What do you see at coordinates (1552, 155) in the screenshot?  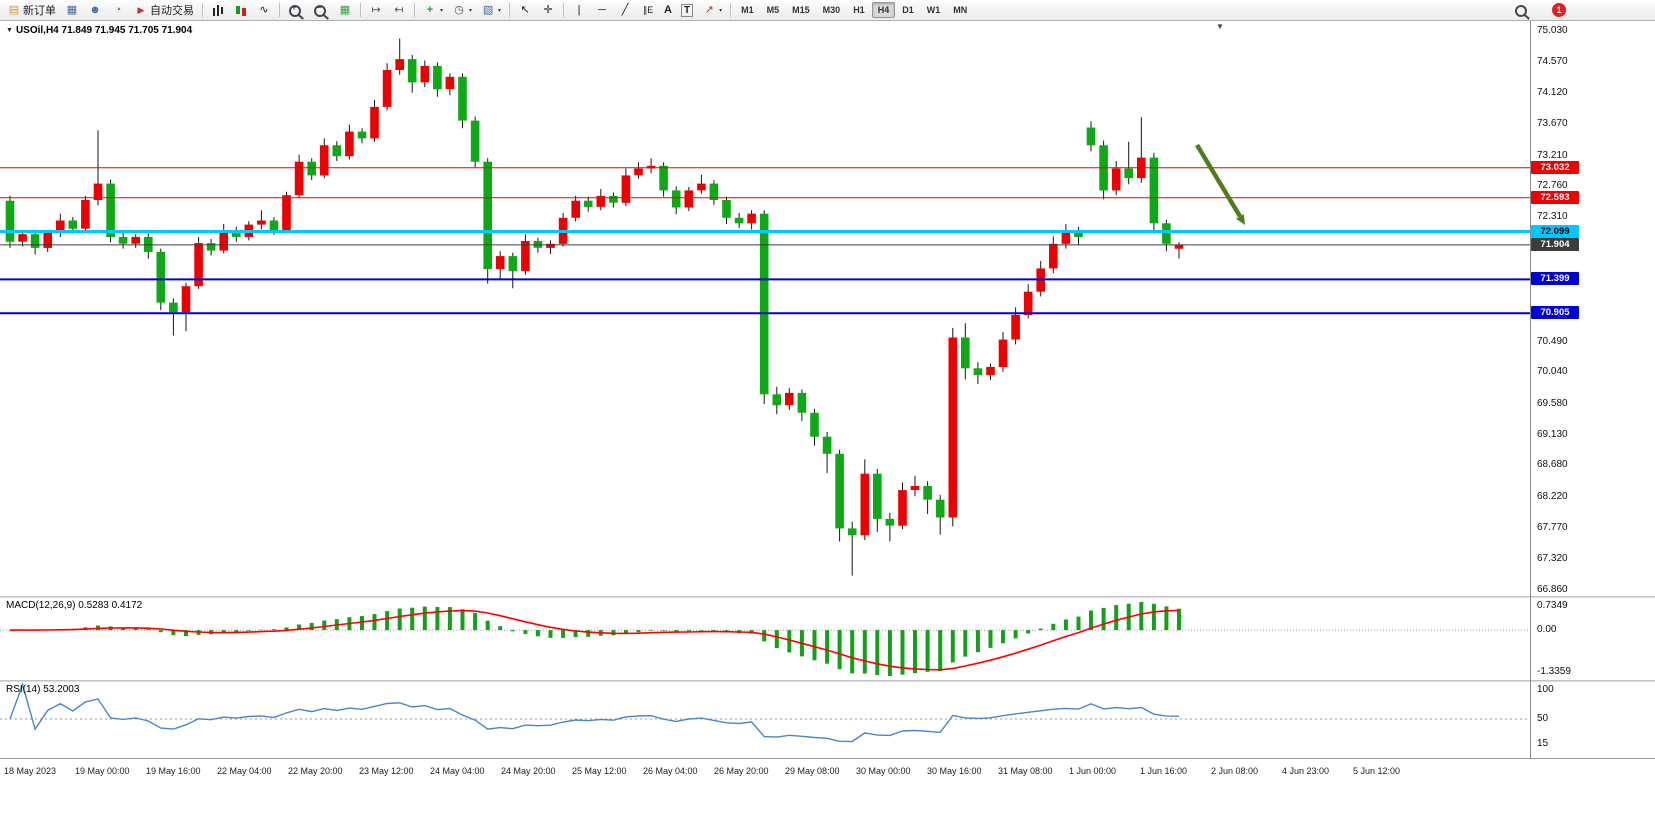 I see `price-axis-label: 73.210` at bounding box center [1552, 155].